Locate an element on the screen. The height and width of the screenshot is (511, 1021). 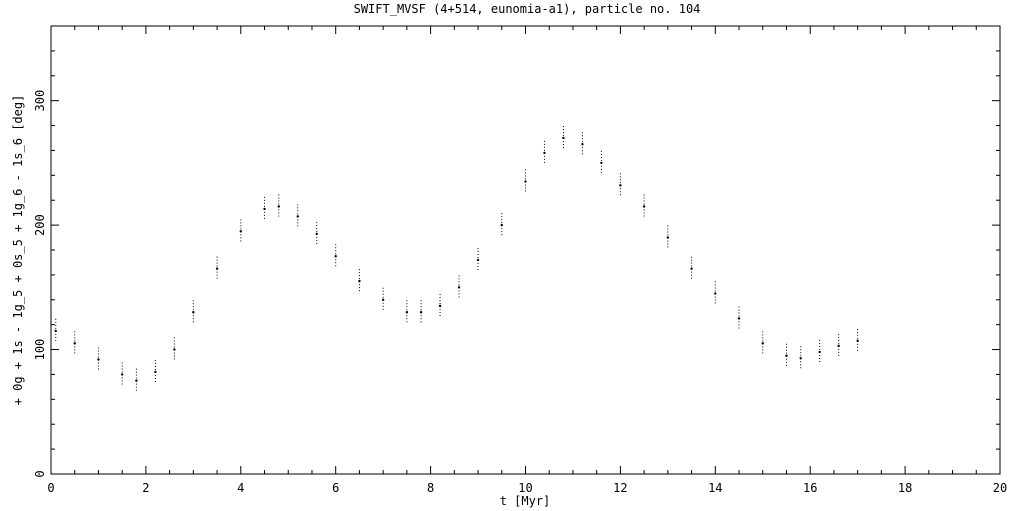
x-tick-label: 12 is located at coordinates (620, 488).